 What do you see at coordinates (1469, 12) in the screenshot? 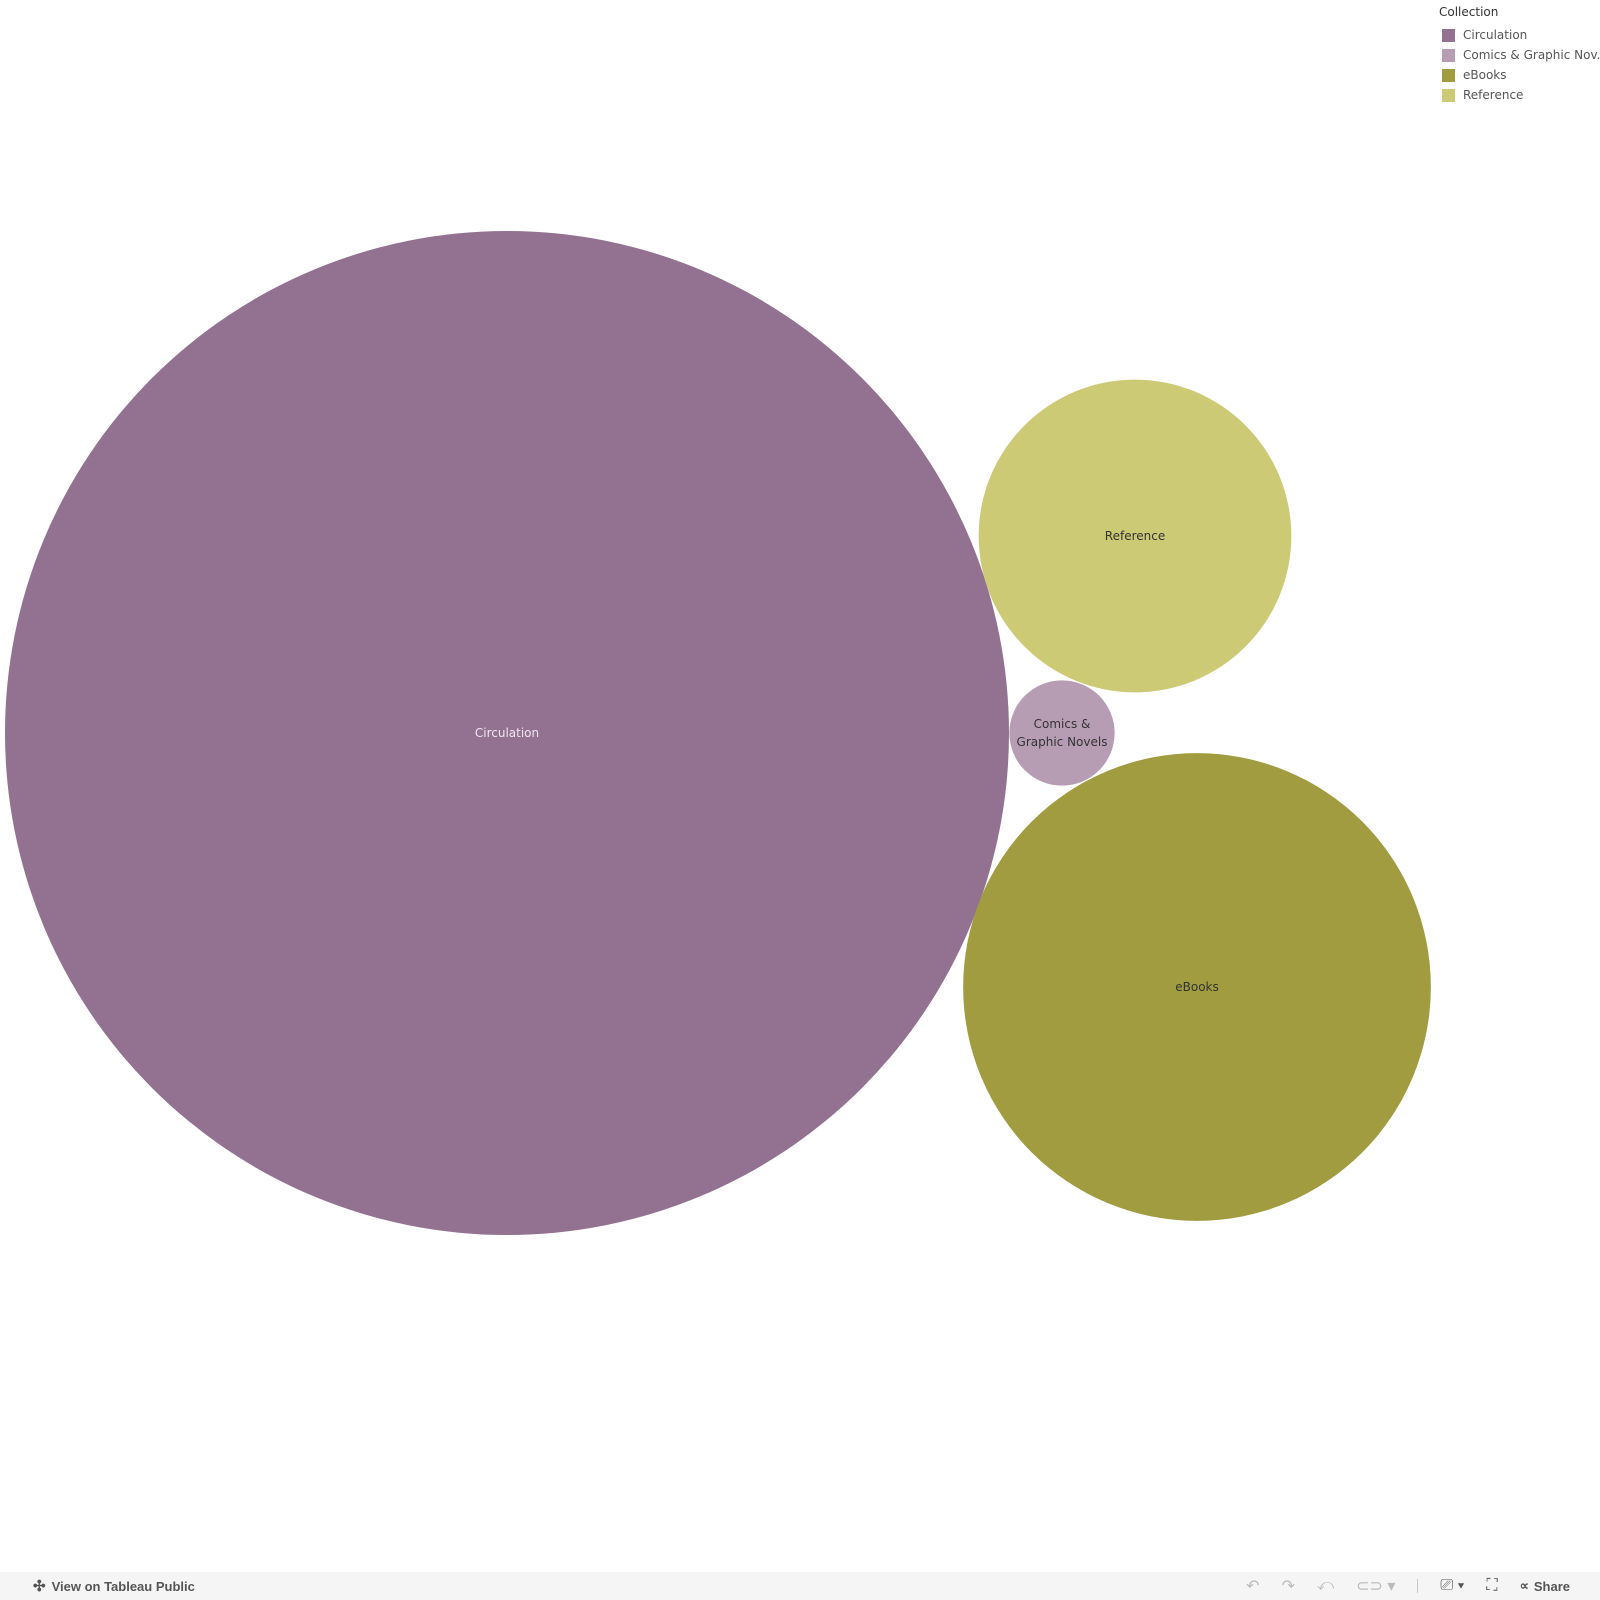
I see `legend-title: Collection` at bounding box center [1469, 12].